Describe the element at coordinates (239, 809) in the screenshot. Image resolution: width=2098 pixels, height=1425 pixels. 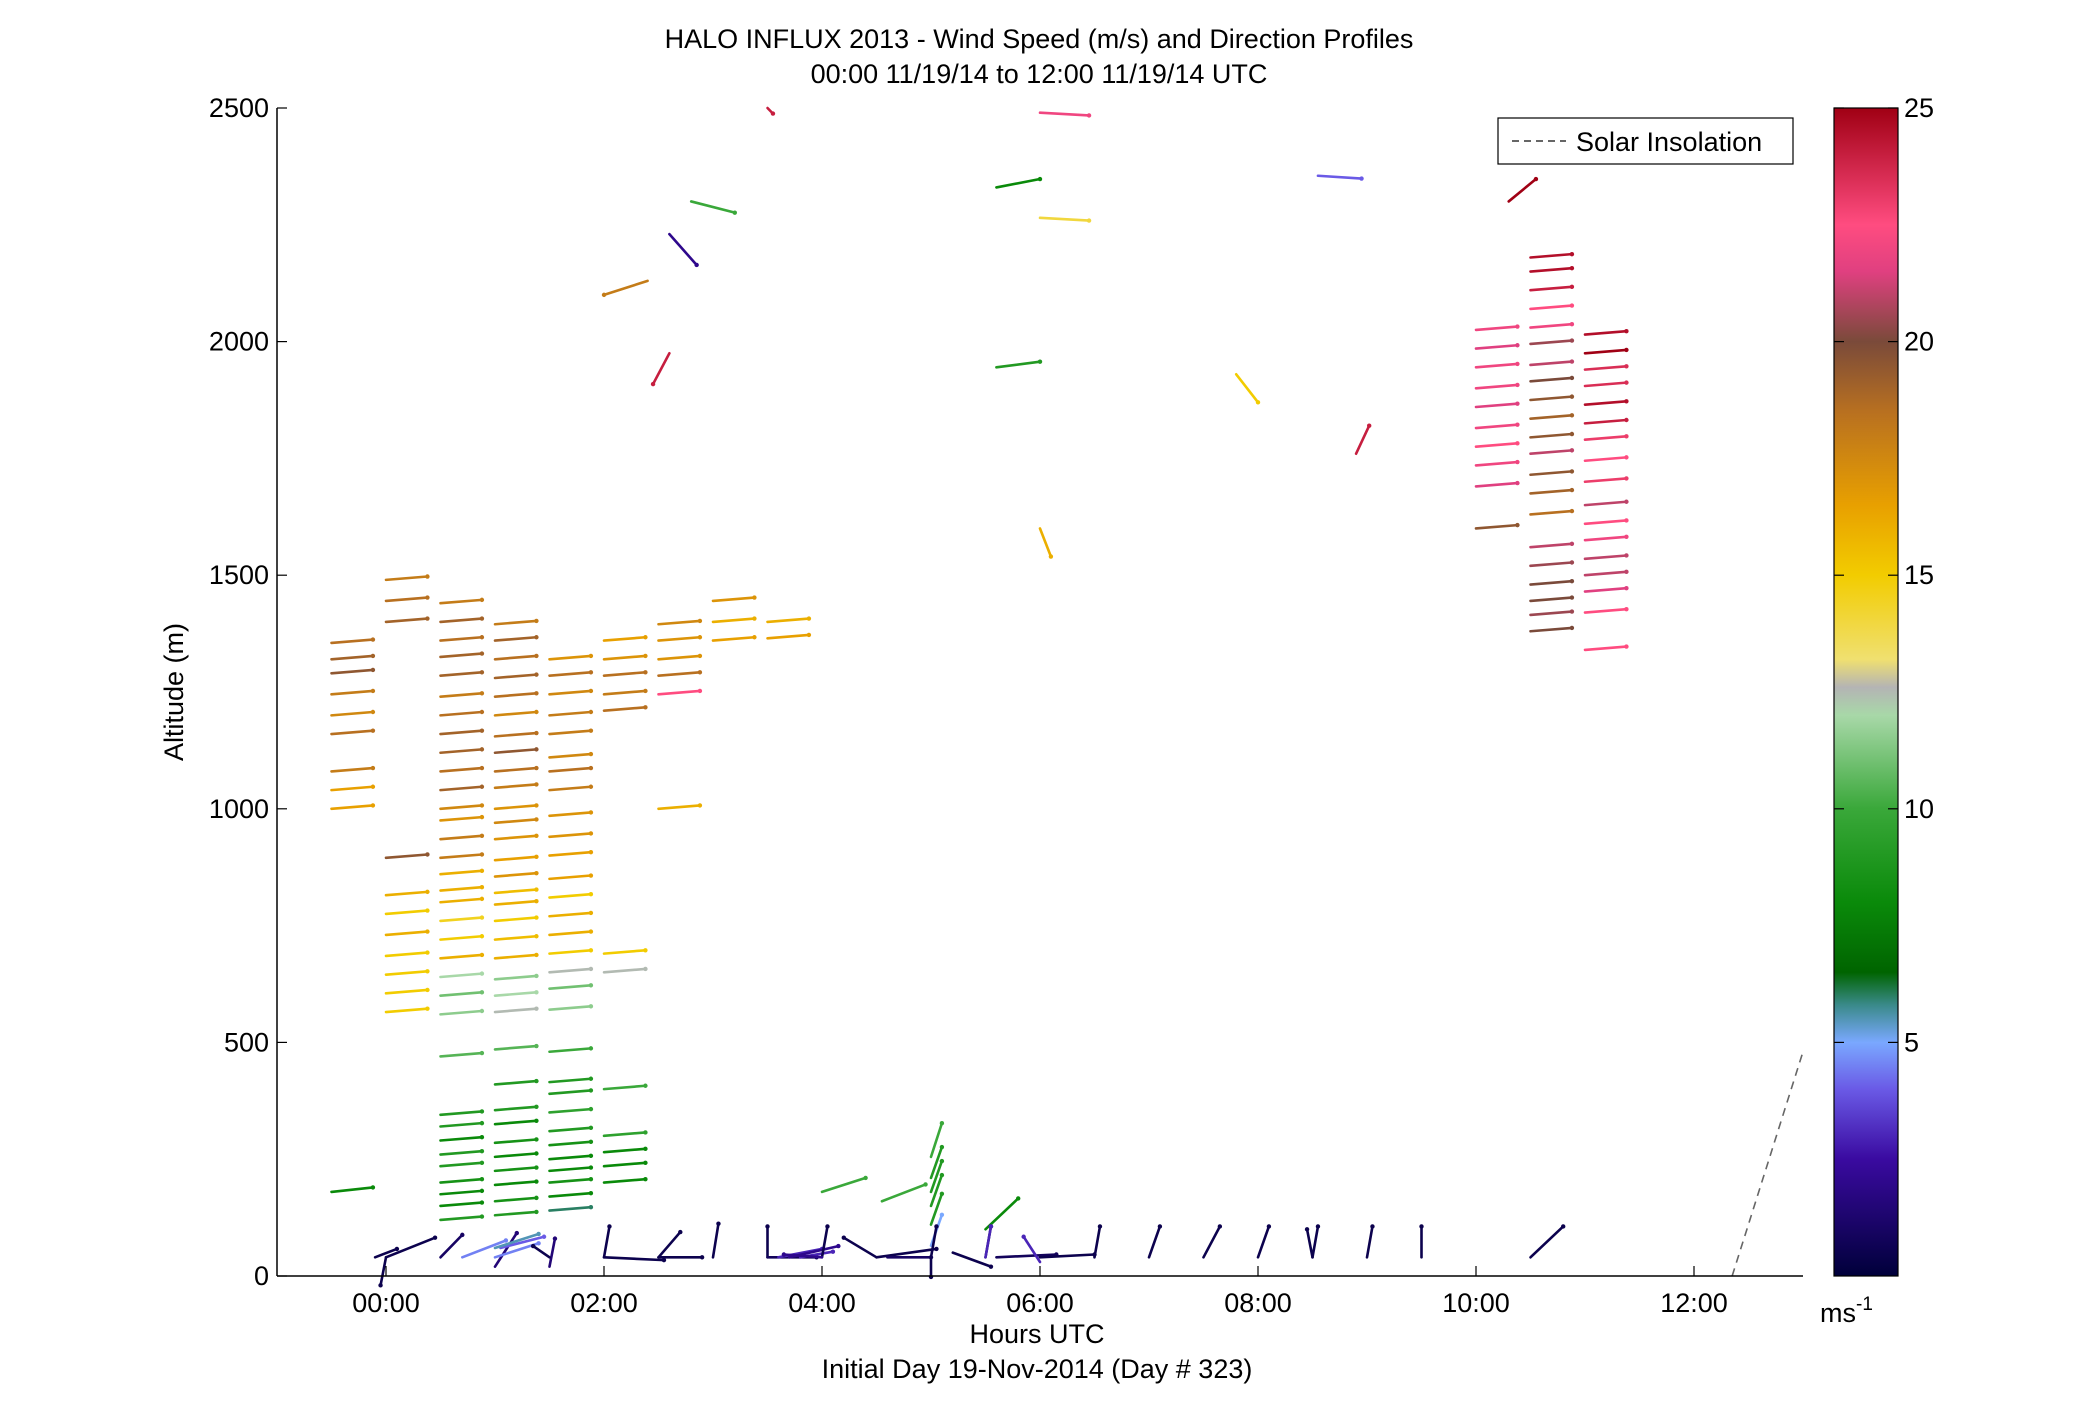
I see `y-tick-label: 1000` at that location.